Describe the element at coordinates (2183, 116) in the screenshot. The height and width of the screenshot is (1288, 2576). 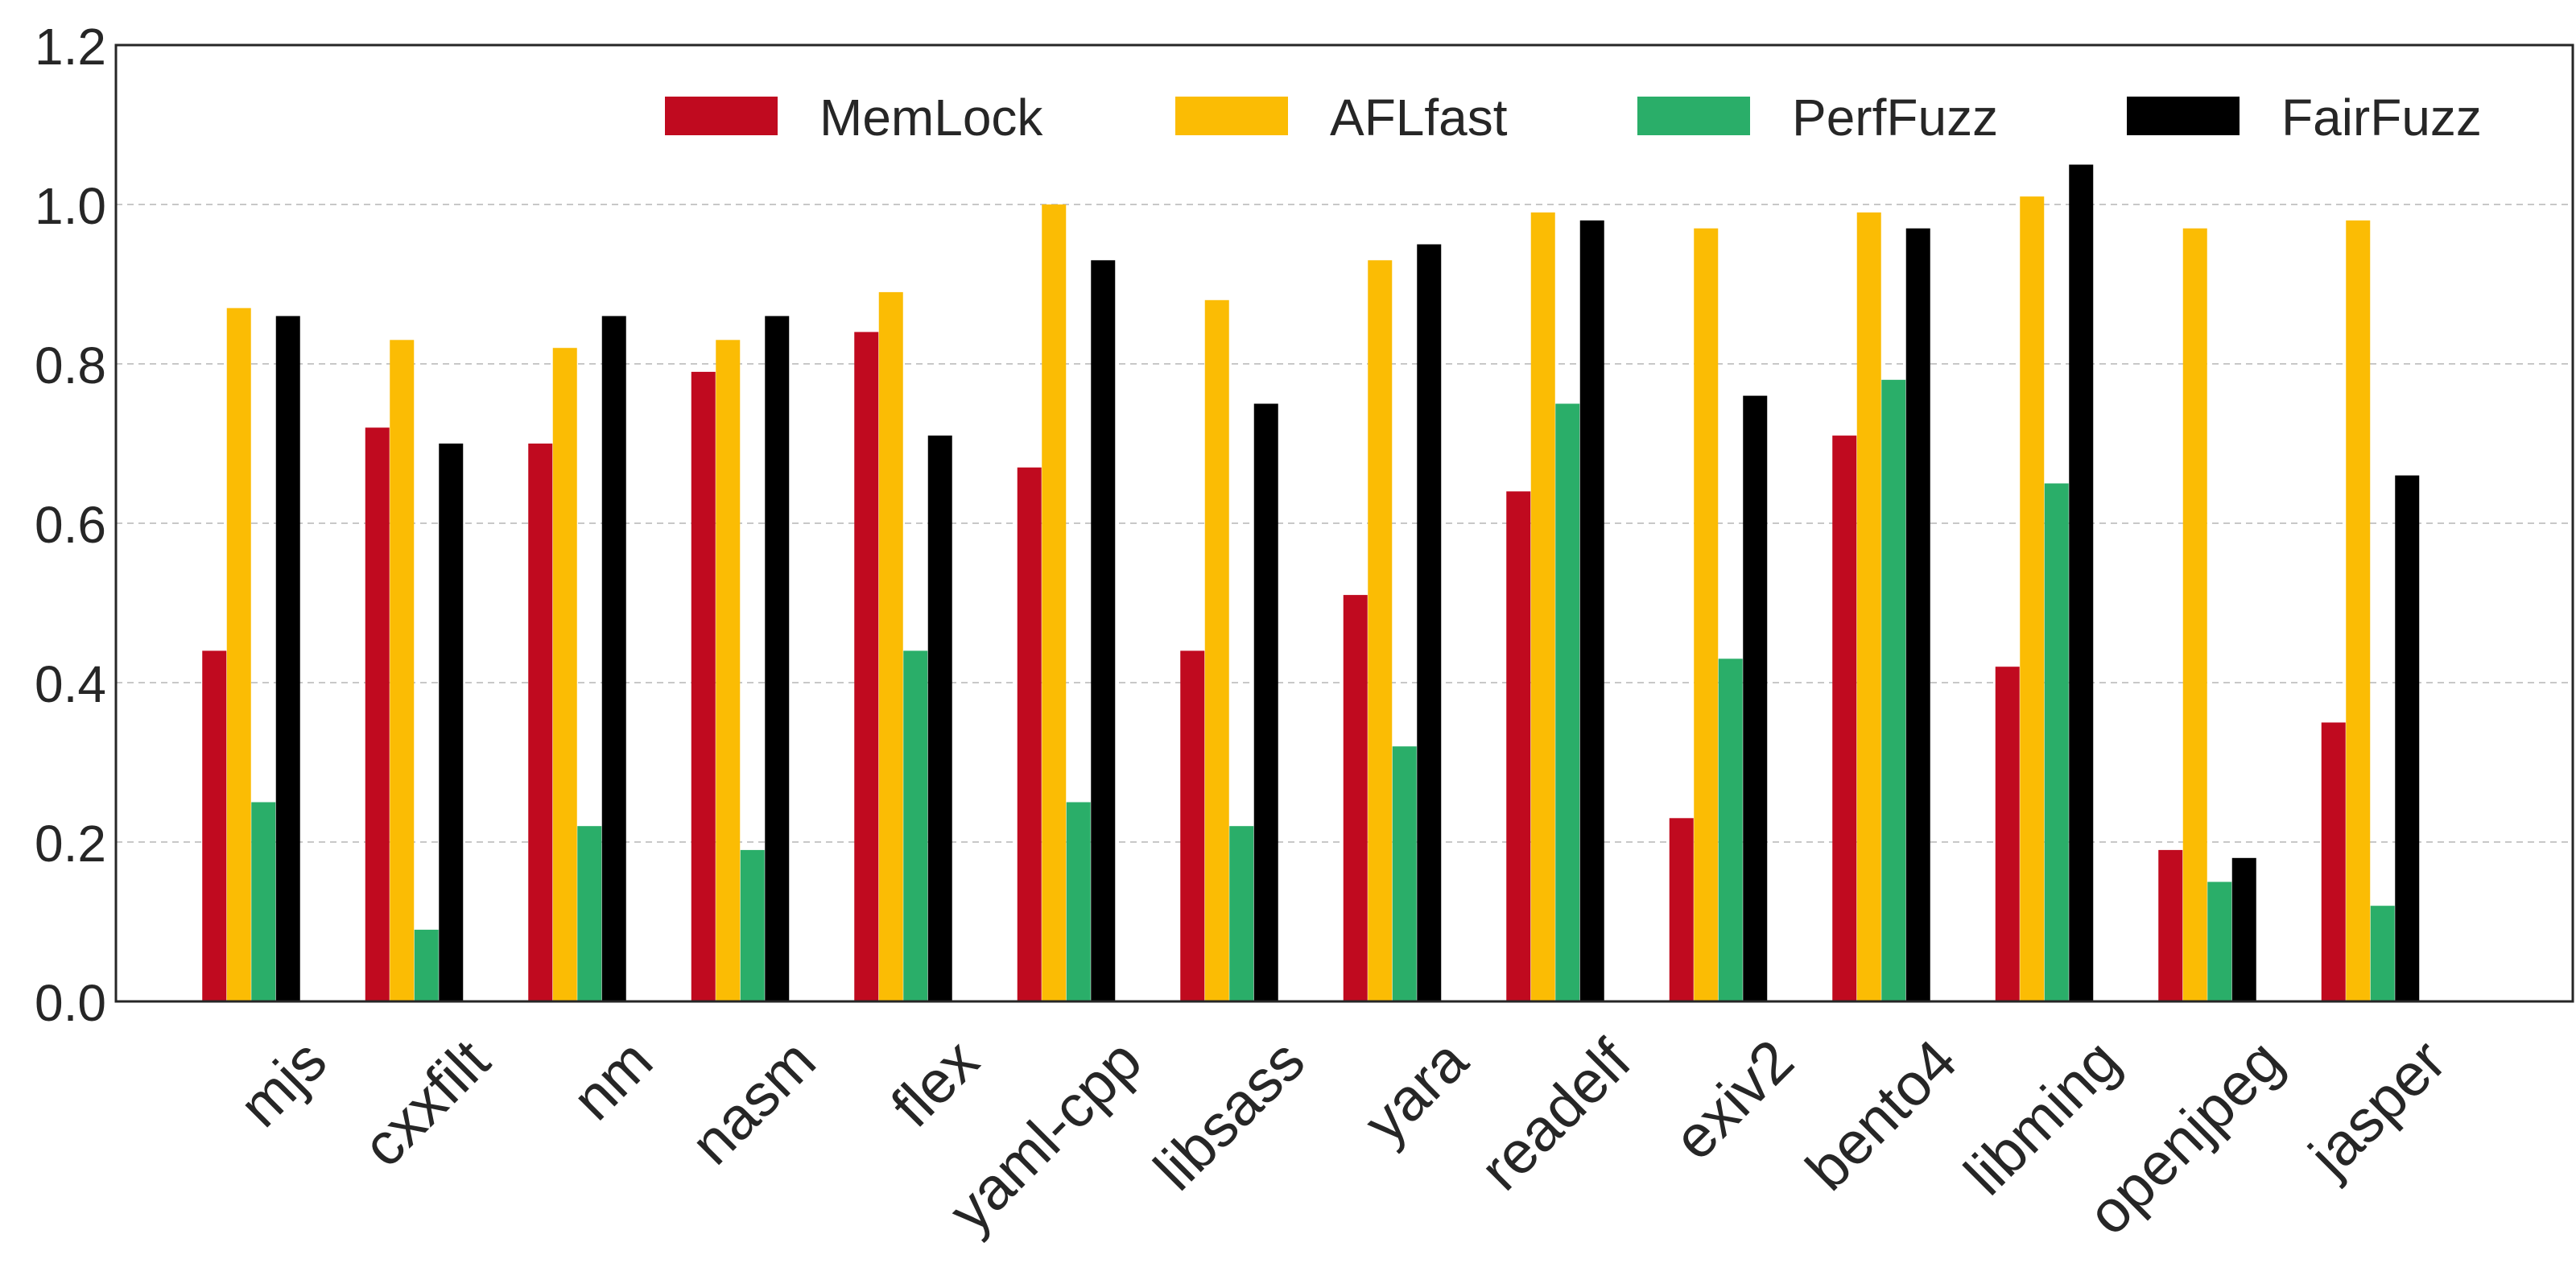
I see `legend-swatch-fairfuzz` at that location.